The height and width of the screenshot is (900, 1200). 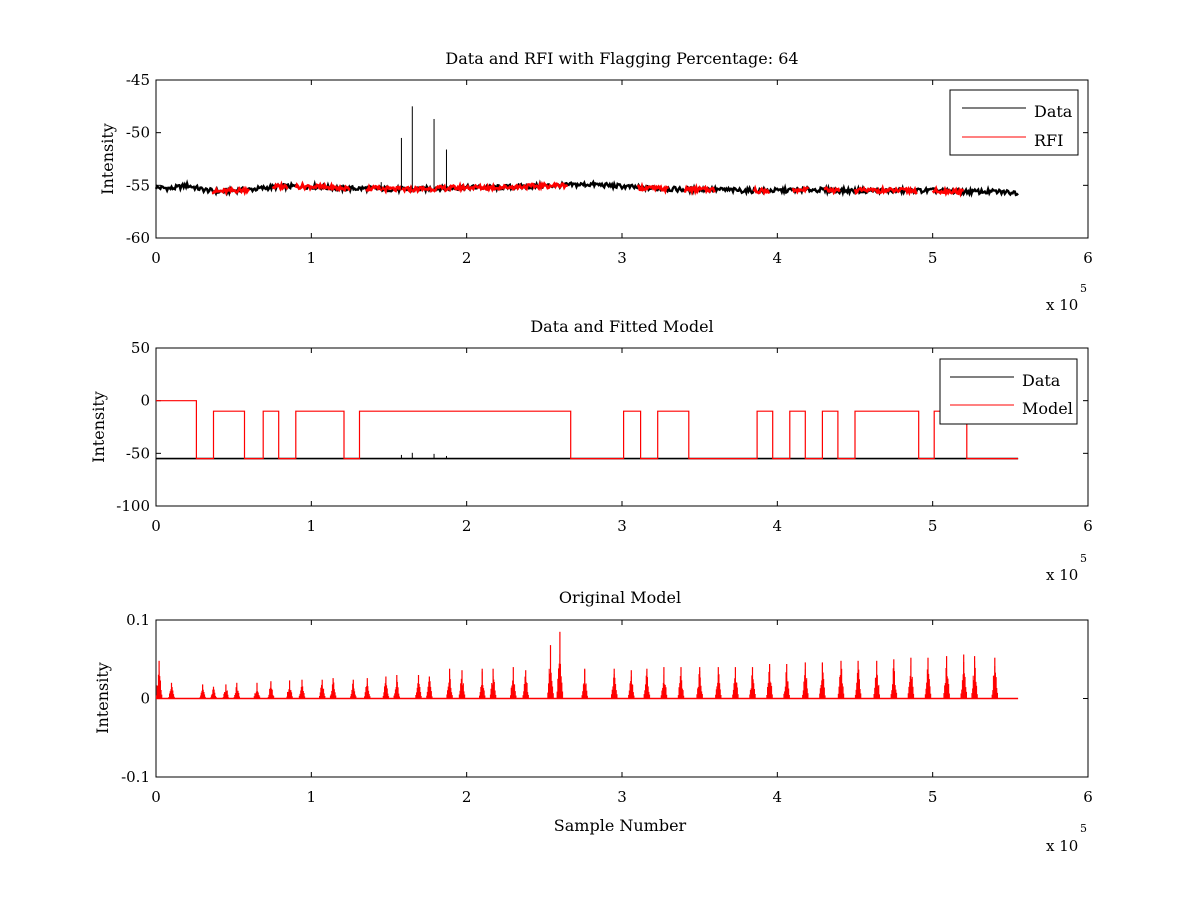 I want to click on legend: Data Model, so click(x=1008, y=391).